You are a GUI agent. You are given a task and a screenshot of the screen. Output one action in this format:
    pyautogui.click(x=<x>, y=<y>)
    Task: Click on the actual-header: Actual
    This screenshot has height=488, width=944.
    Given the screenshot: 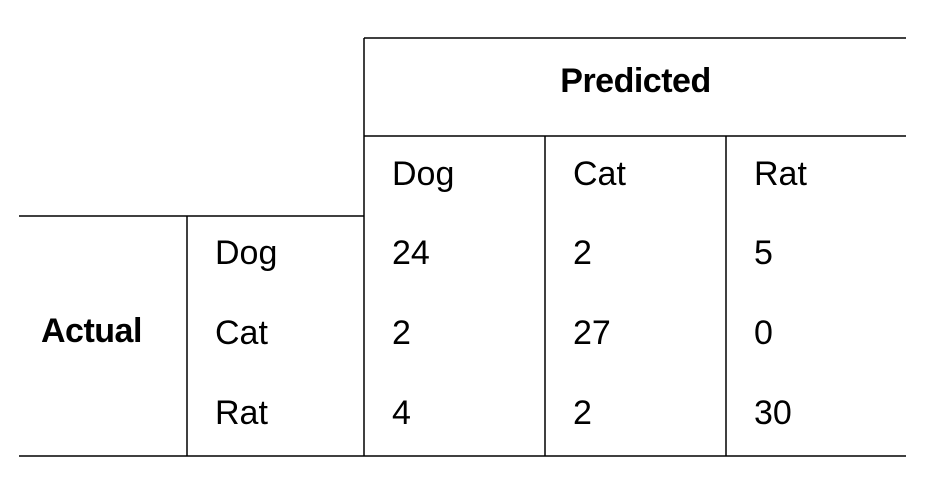 What is the action you would take?
    pyautogui.click(x=91, y=331)
    